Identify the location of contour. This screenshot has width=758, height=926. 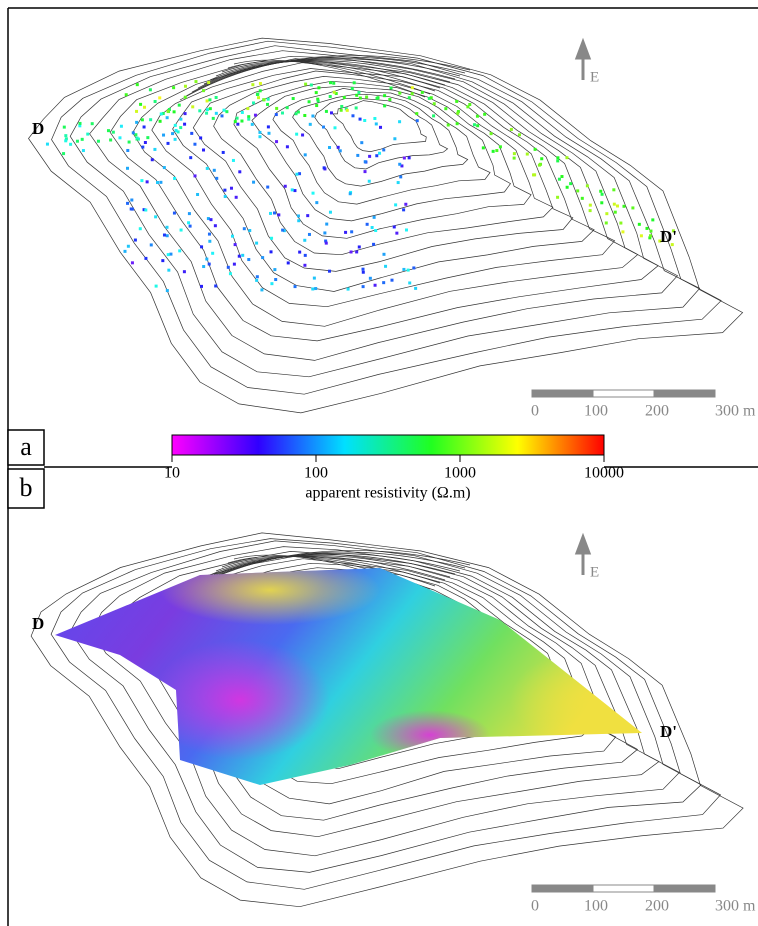
(380, 140).